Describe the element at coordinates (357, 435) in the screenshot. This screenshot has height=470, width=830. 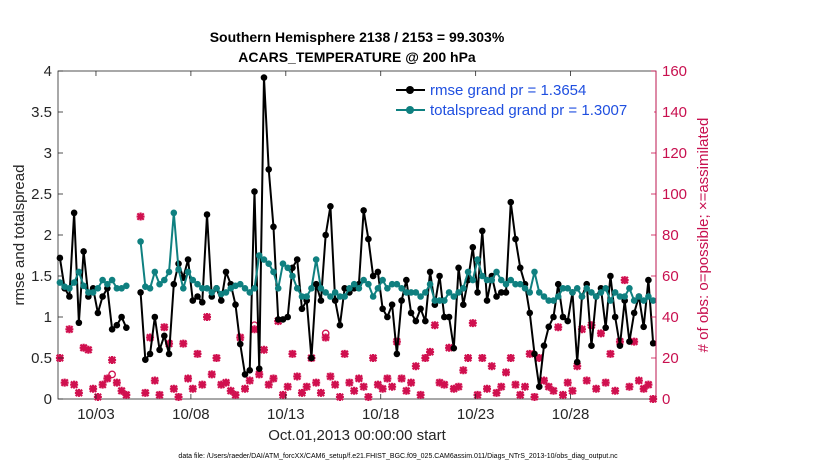
I see `x-axis-label: Oct.01,2013 00:00:00 start` at that location.